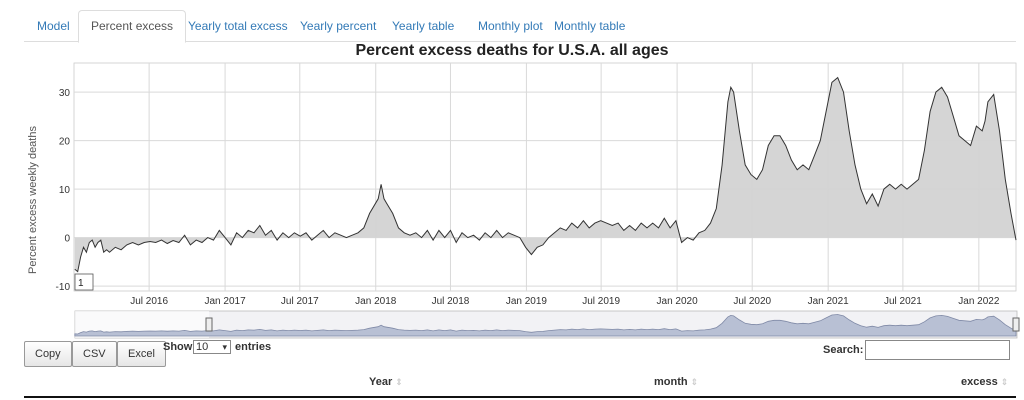 This screenshot has width=1024, height=400. Describe the element at coordinates (226, 301) in the screenshot. I see `x-tick-label: Jan 2017` at that location.